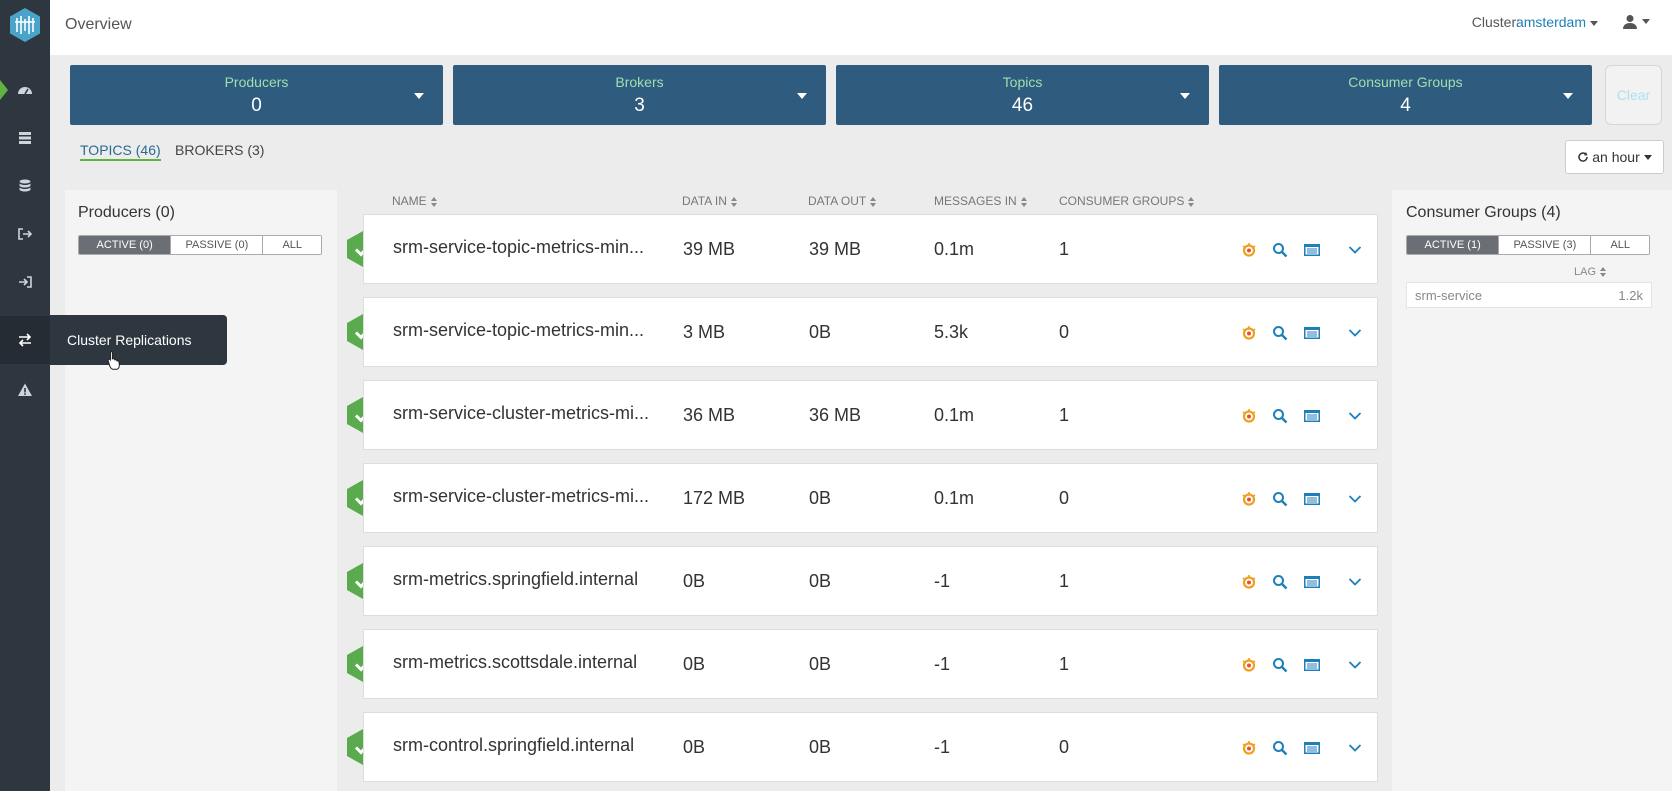 The image size is (1672, 791). I want to click on topics-card: Topics 46, so click(1022, 95).